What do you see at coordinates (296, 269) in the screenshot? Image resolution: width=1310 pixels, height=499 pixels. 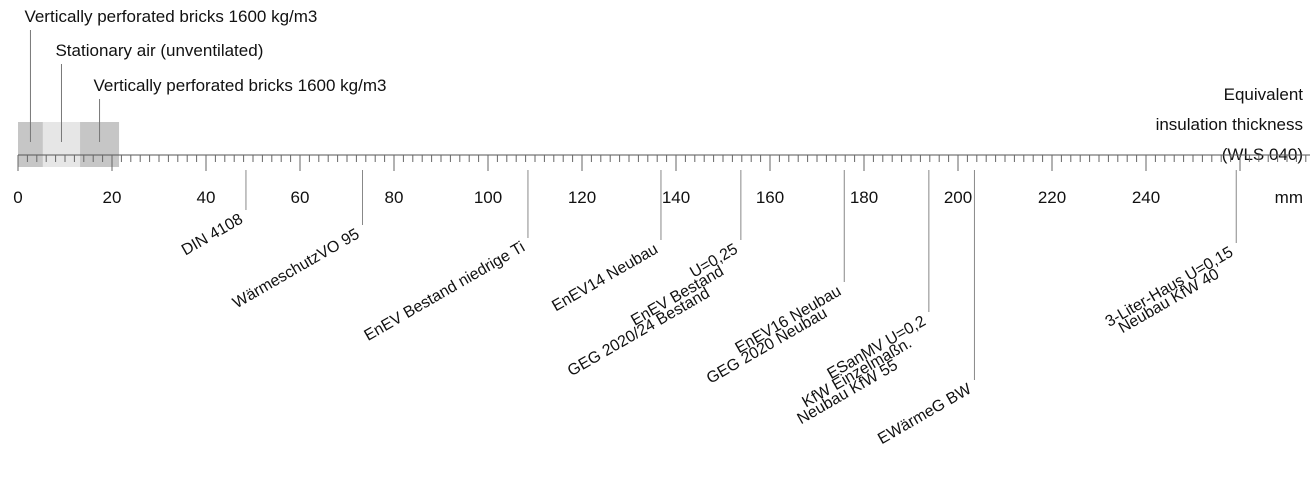 I see `standard-label: WärmeschutzVO 95` at bounding box center [296, 269].